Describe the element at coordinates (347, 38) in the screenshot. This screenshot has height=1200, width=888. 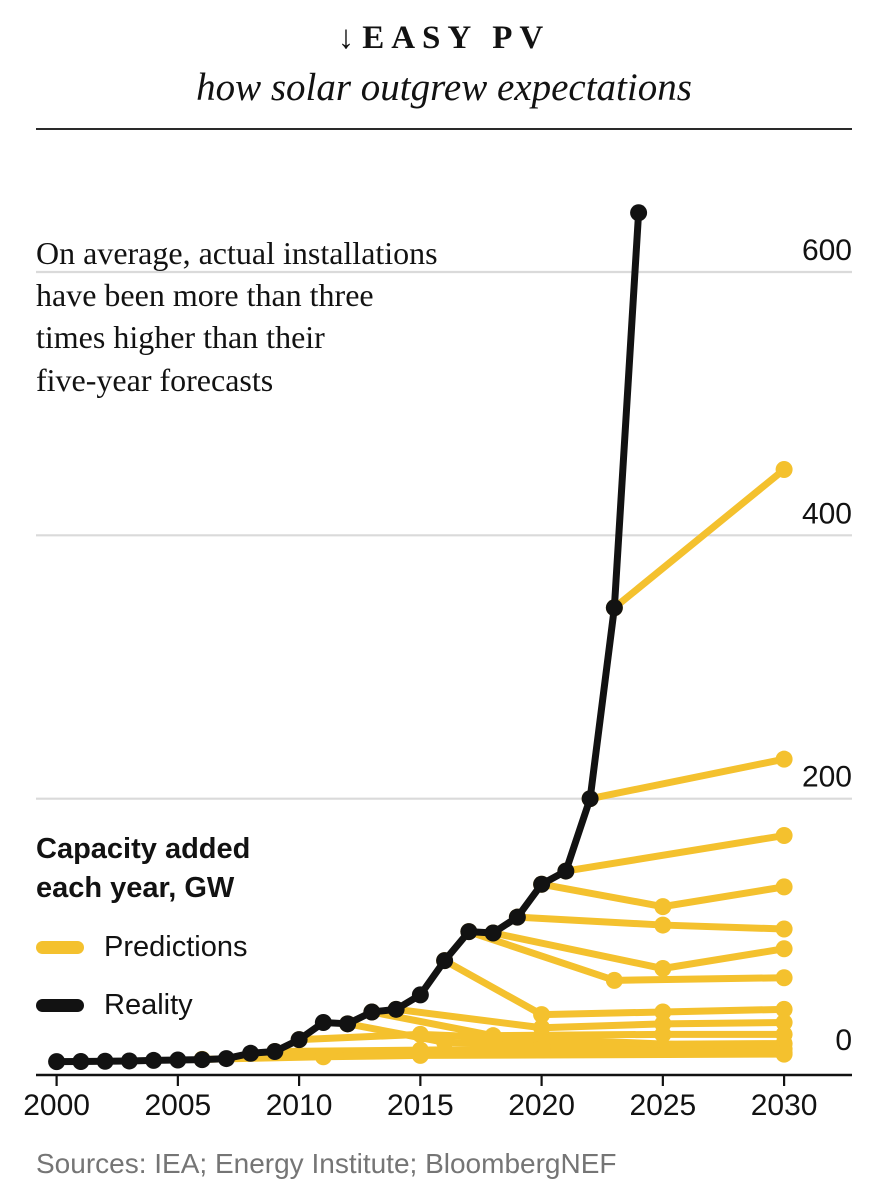
I see `down-arrow-icon: ↓` at that location.